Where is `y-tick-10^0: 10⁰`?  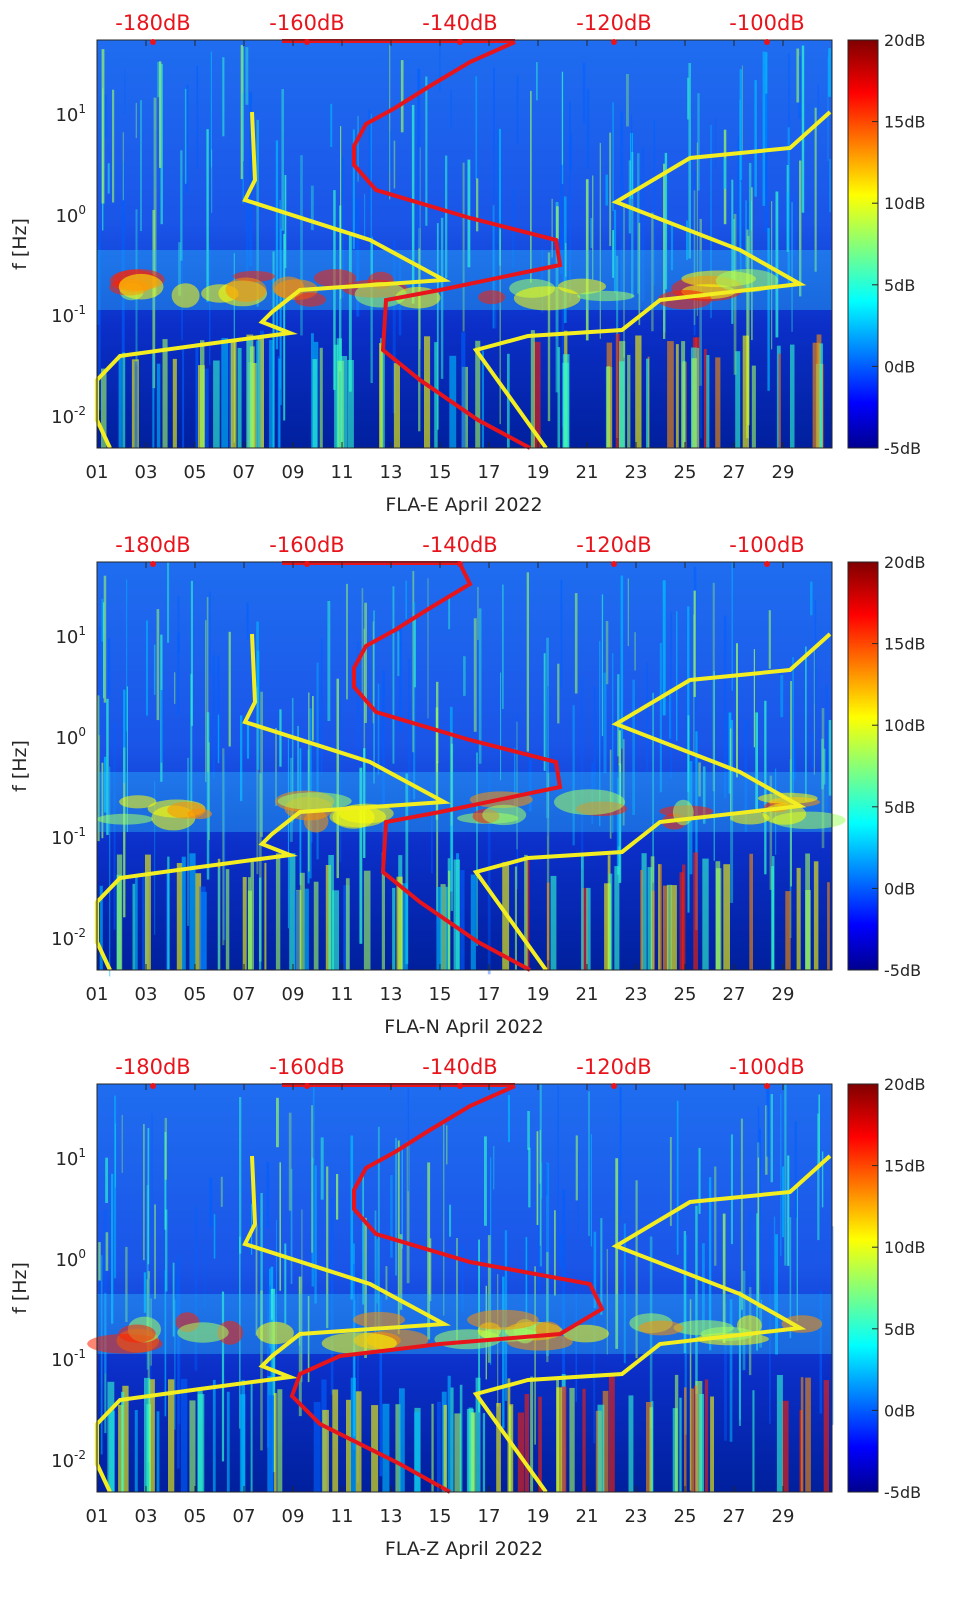
y-tick-10^0: 10⁰ is located at coordinates (70, 737).